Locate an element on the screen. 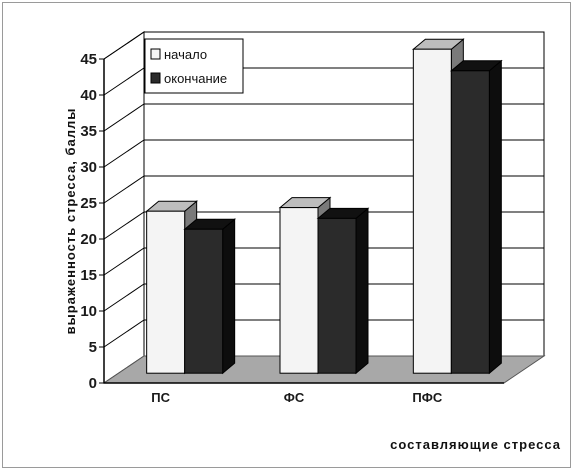 Image resolution: width=575 pixels, height=472 pixels. y-tick-label: 25 is located at coordinates (88, 203).